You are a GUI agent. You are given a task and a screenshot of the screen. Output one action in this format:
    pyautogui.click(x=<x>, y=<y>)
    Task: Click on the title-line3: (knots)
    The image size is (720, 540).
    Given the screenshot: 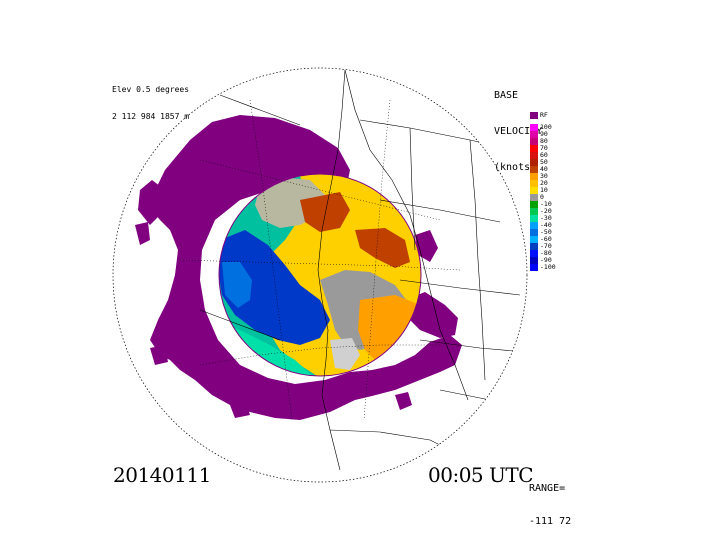 What is the action you would take?
    pyautogui.click(x=515, y=167)
    